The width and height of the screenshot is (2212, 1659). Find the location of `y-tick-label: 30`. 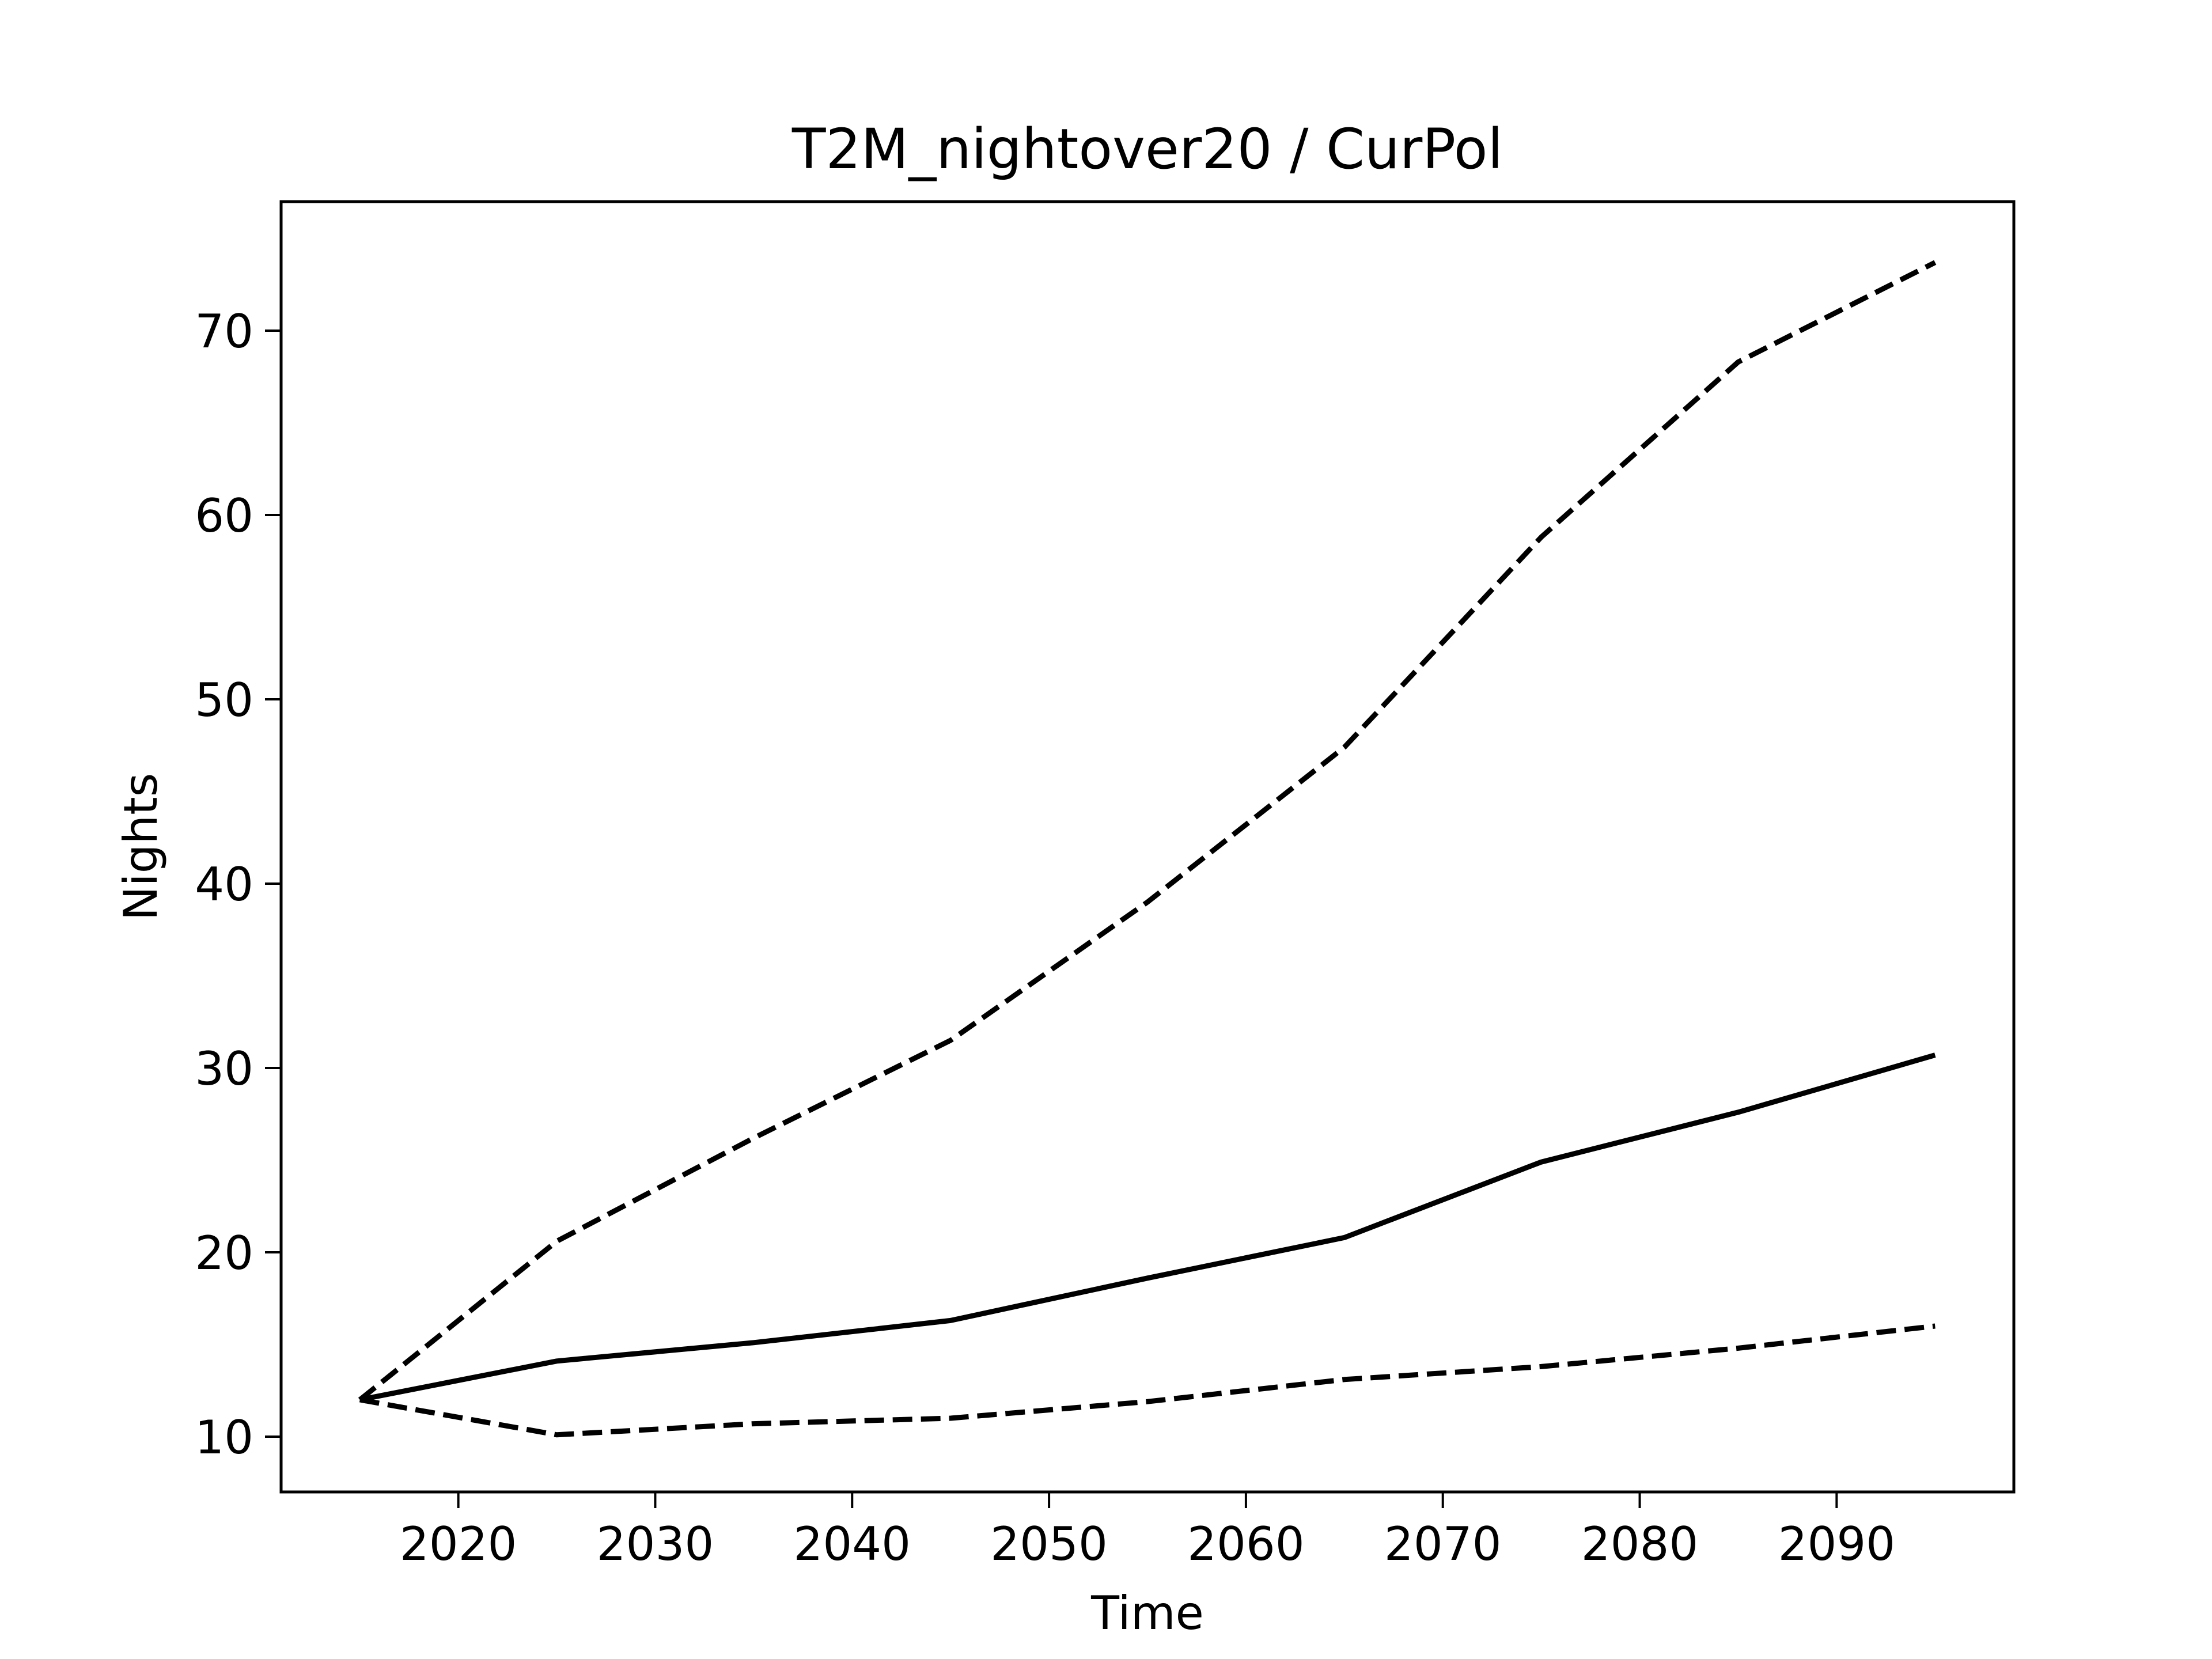

y-tick-label: 30 is located at coordinates (224, 1069).